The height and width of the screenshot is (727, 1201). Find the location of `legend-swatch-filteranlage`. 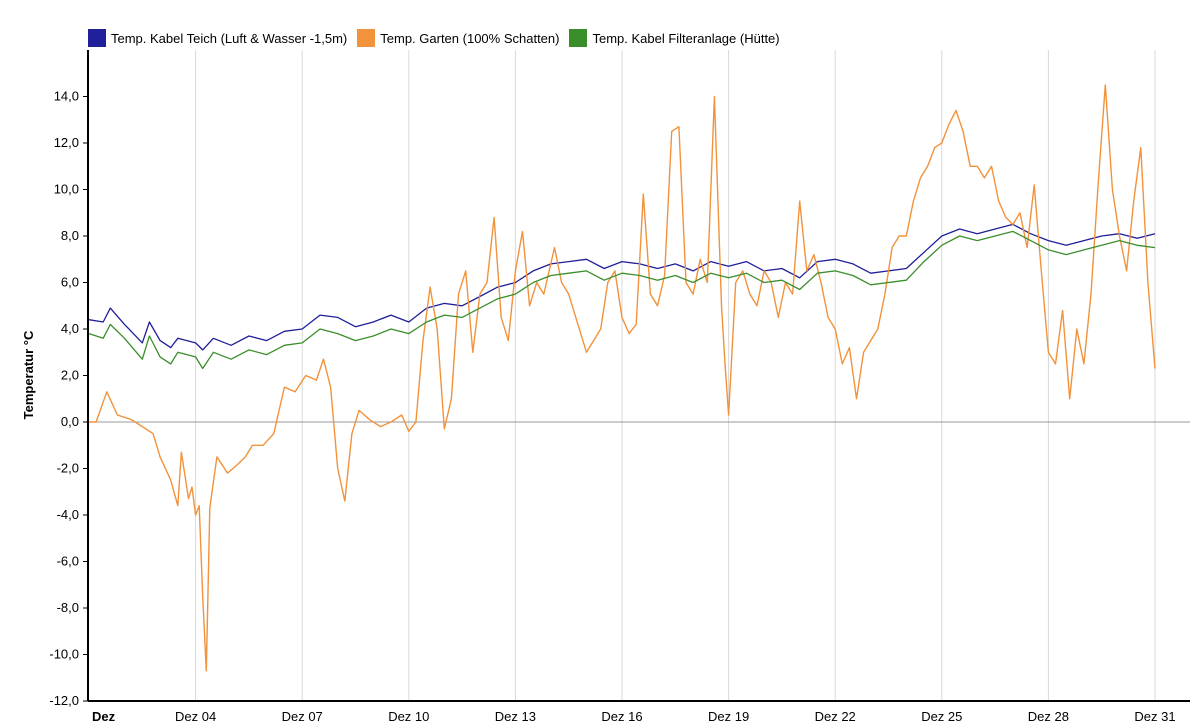

legend-swatch-filteranlage is located at coordinates (578, 38).